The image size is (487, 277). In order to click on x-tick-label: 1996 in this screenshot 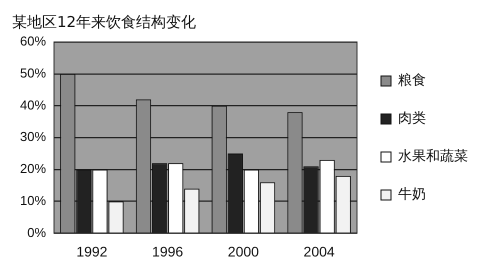, I will do `click(168, 251)`.